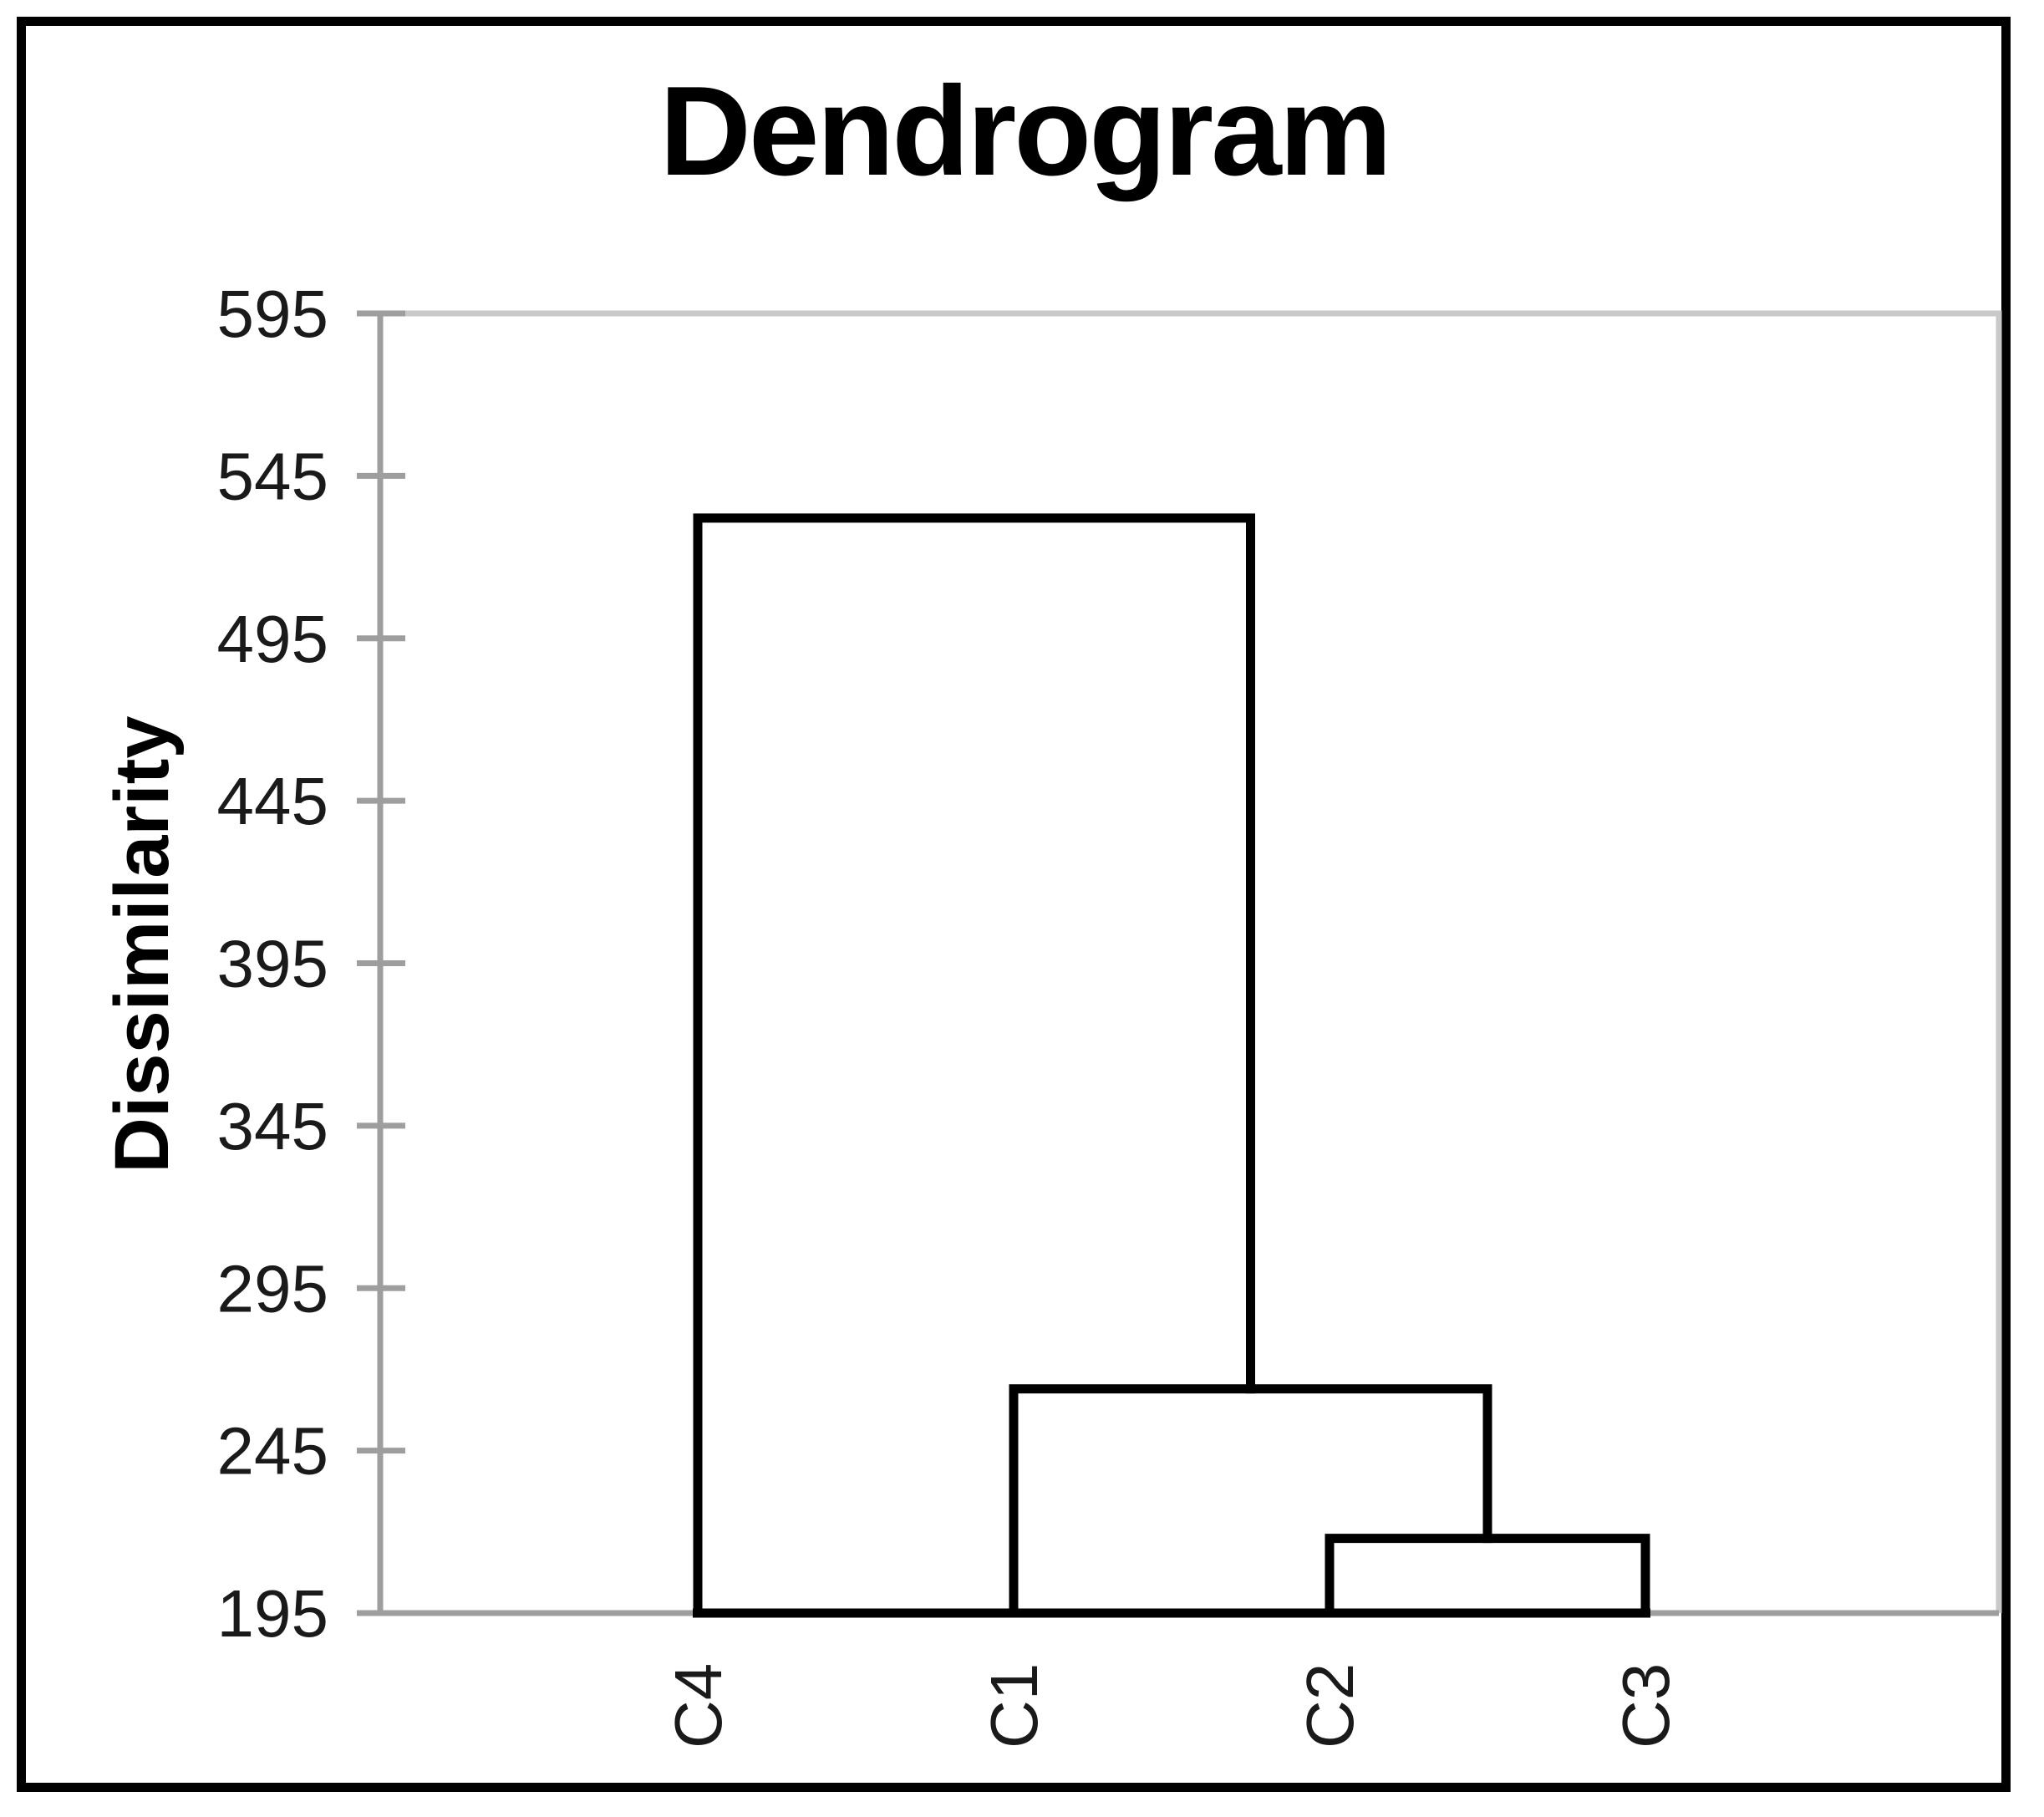  What do you see at coordinates (272, 314) in the screenshot?
I see `y-tick-label: 595` at bounding box center [272, 314].